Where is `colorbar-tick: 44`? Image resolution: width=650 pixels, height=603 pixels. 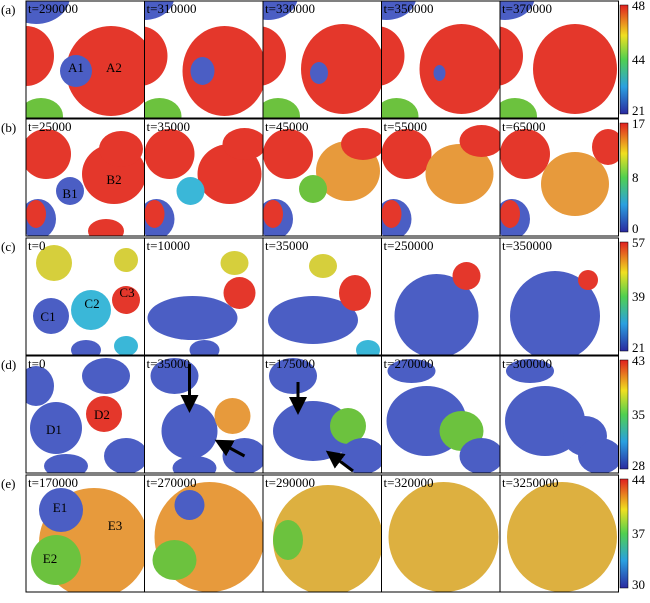 colorbar-tick: 44 is located at coordinates (639, 59).